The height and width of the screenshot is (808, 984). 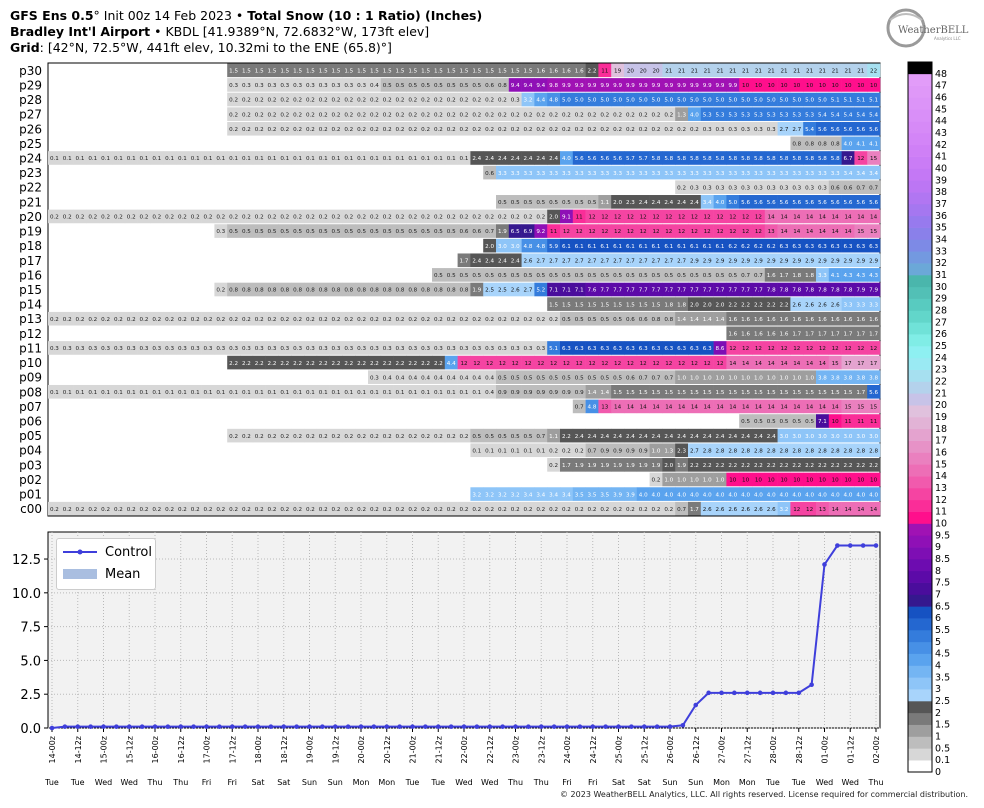 What do you see at coordinates (169, 320) in the screenshot?
I see `cell-value-p13-9: 0.2` at bounding box center [169, 320].